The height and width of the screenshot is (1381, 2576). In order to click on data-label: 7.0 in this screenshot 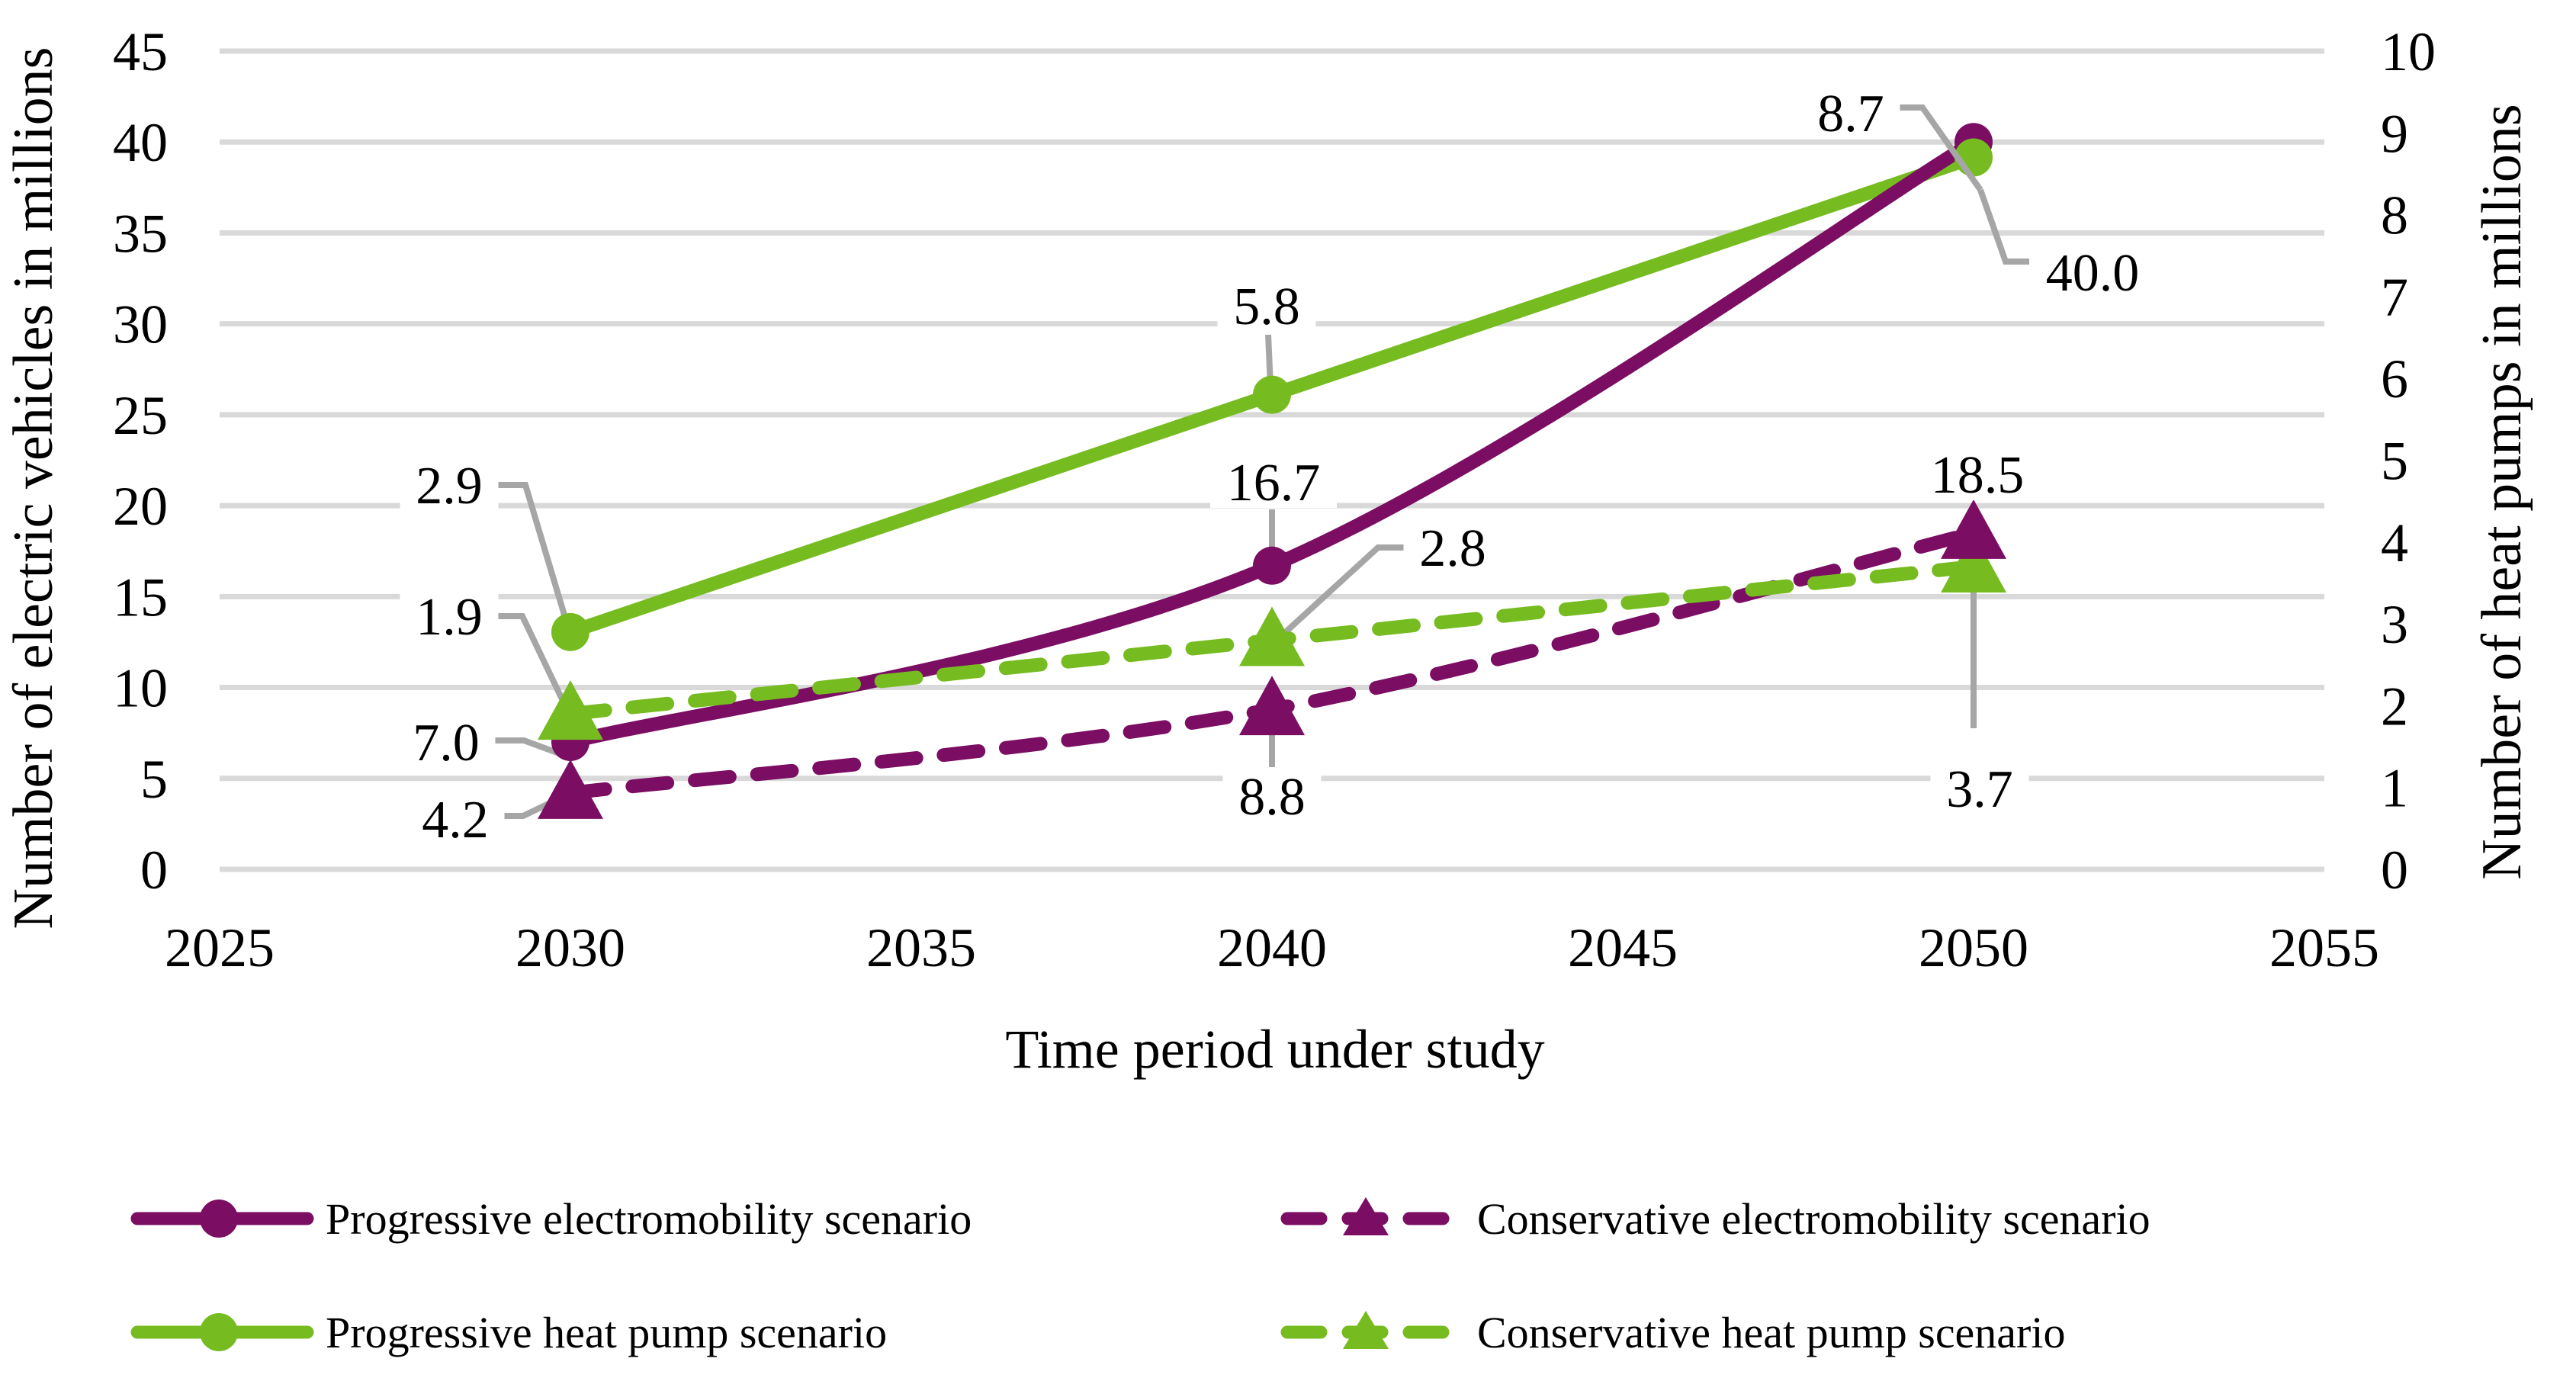, I will do `click(446, 743)`.